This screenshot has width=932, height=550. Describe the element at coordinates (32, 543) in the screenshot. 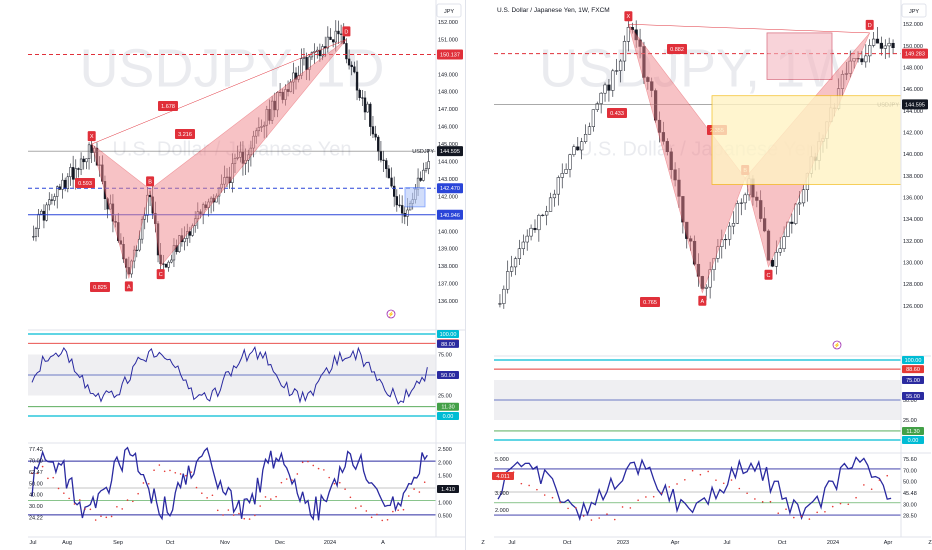

I see `x-tick-label: Jul` at that location.